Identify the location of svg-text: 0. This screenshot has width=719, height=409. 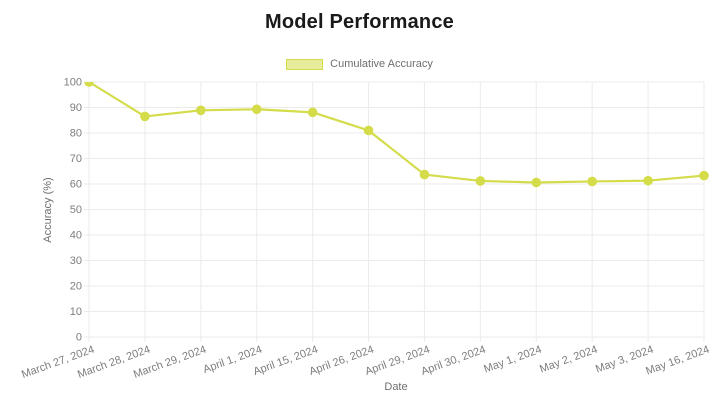
(79, 338).